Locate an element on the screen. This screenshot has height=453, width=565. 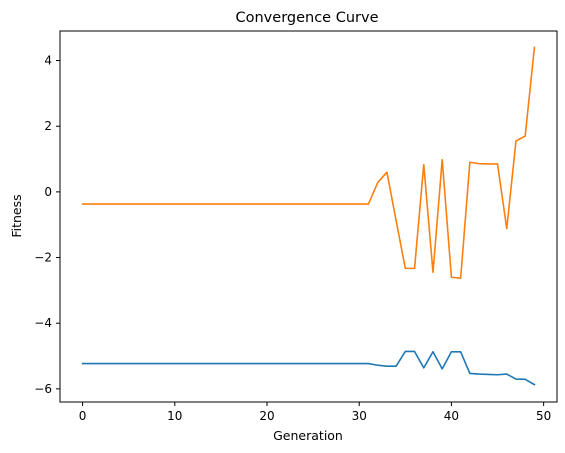
x-tick-label: 0 is located at coordinates (83, 416).